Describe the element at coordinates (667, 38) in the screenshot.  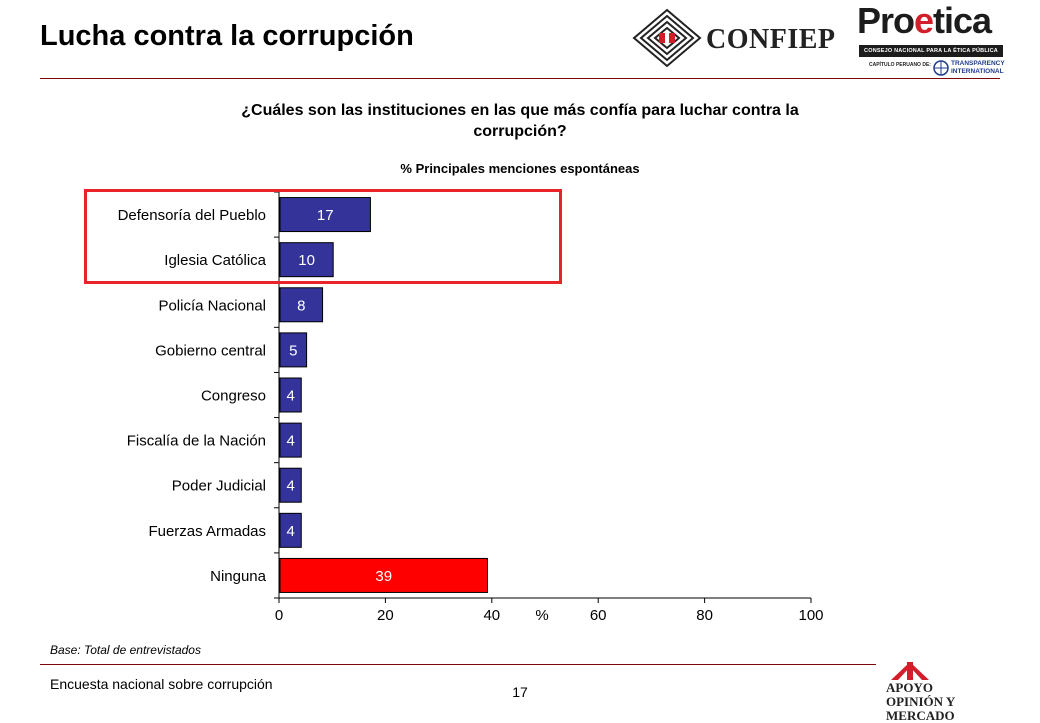
I see `confiep-diamond-icon` at that location.